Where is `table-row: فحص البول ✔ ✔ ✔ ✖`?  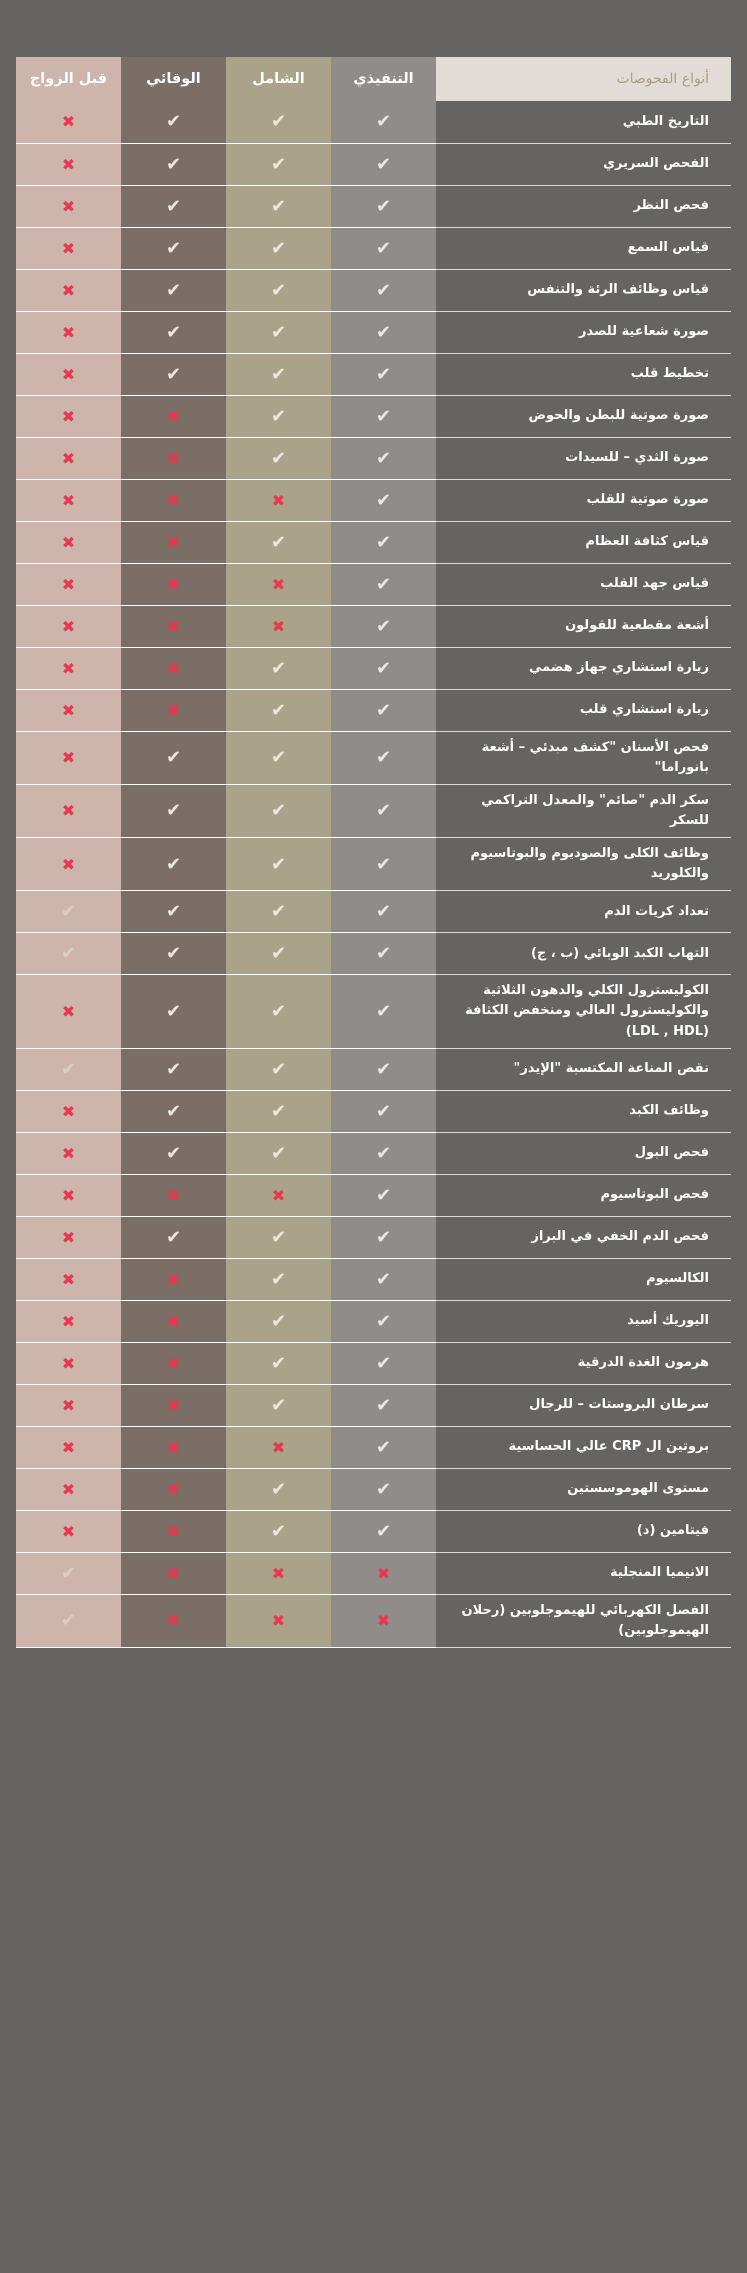 table-row: فحص البول ✔ ✔ ✔ ✖ is located at coordinates (373, 1153).